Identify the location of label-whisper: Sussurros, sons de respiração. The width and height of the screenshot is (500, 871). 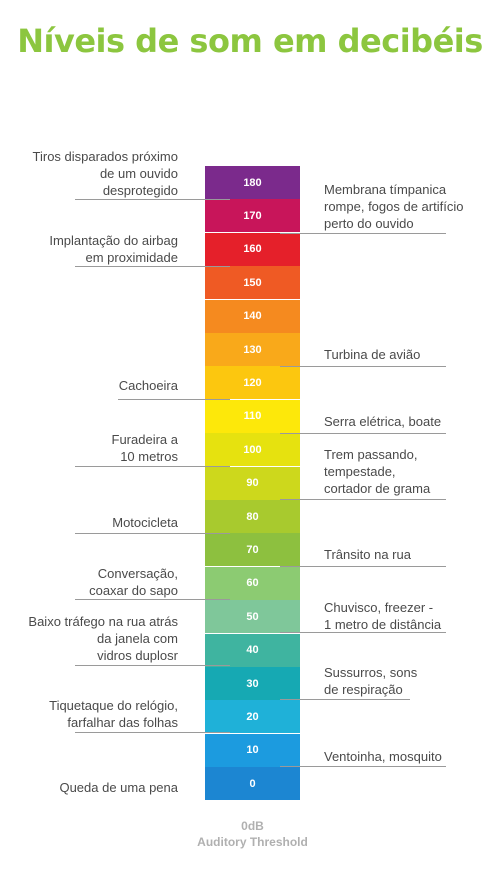
(371, 681).